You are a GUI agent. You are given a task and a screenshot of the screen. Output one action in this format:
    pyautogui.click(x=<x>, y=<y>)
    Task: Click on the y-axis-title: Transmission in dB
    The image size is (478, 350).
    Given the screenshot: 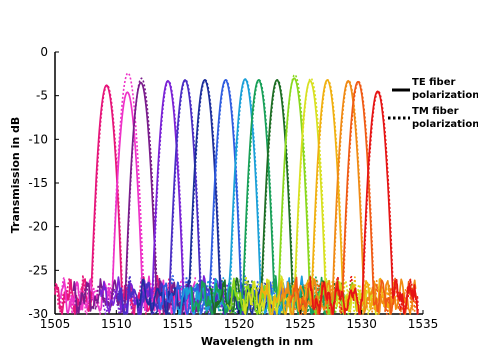 What is the action you would take?
    pyautogui.click(x=15, y=175)
    